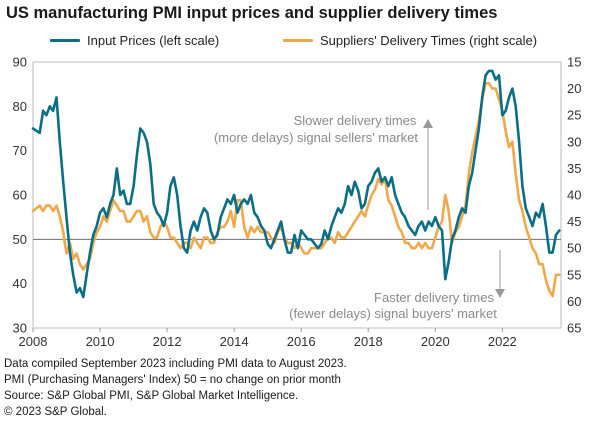 This screenshot has width=595, height=426. What do you see at coordinates (428, 123) in the screenshot?
I see `annotation-up-arrowhead` at bounding box center [428, 123].